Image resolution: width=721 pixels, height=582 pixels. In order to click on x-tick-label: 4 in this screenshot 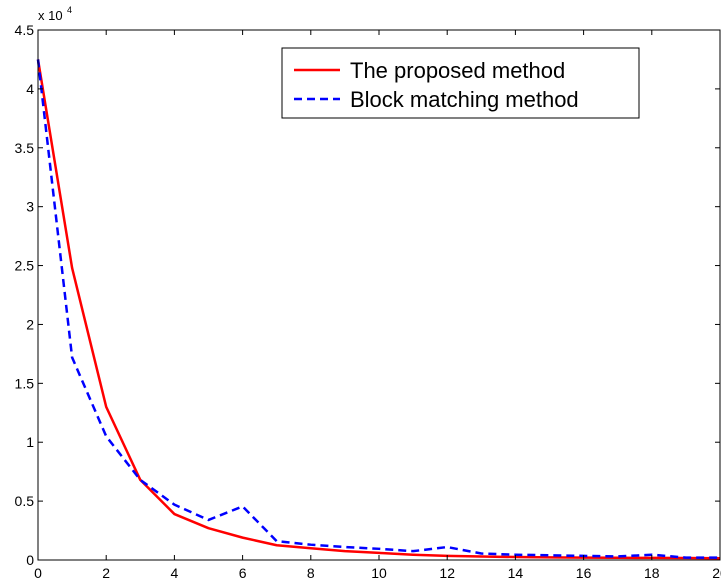, I will do `click(175, 573)`.